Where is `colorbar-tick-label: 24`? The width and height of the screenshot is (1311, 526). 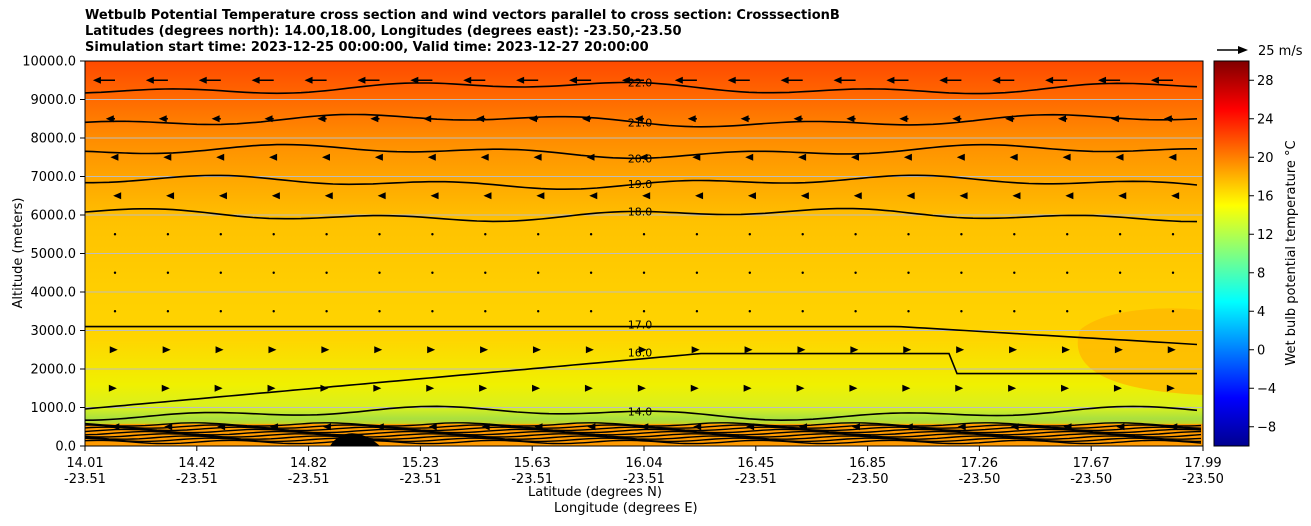 colorbar-tick-label: 24 is located at coordinates (1265, 119).